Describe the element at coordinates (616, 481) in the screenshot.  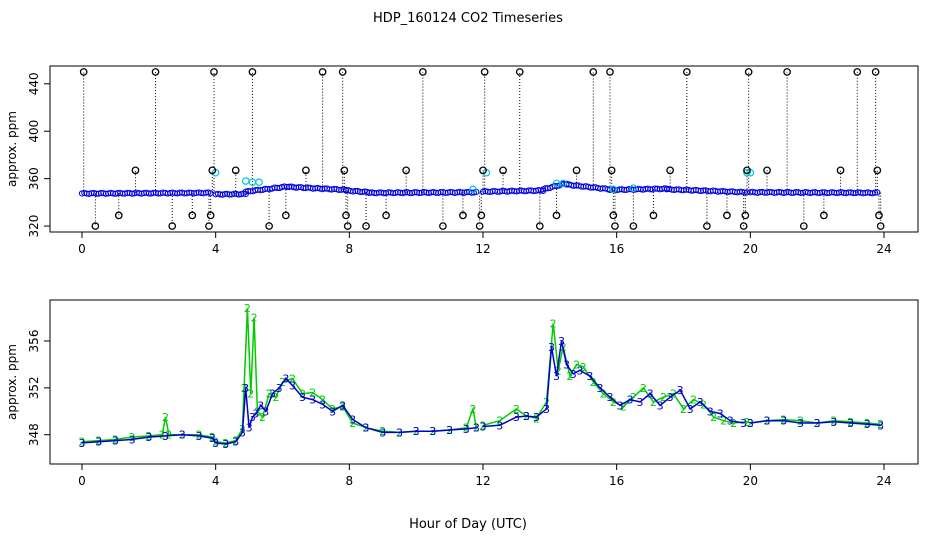
I see `x-tick-label: 16` at that location.